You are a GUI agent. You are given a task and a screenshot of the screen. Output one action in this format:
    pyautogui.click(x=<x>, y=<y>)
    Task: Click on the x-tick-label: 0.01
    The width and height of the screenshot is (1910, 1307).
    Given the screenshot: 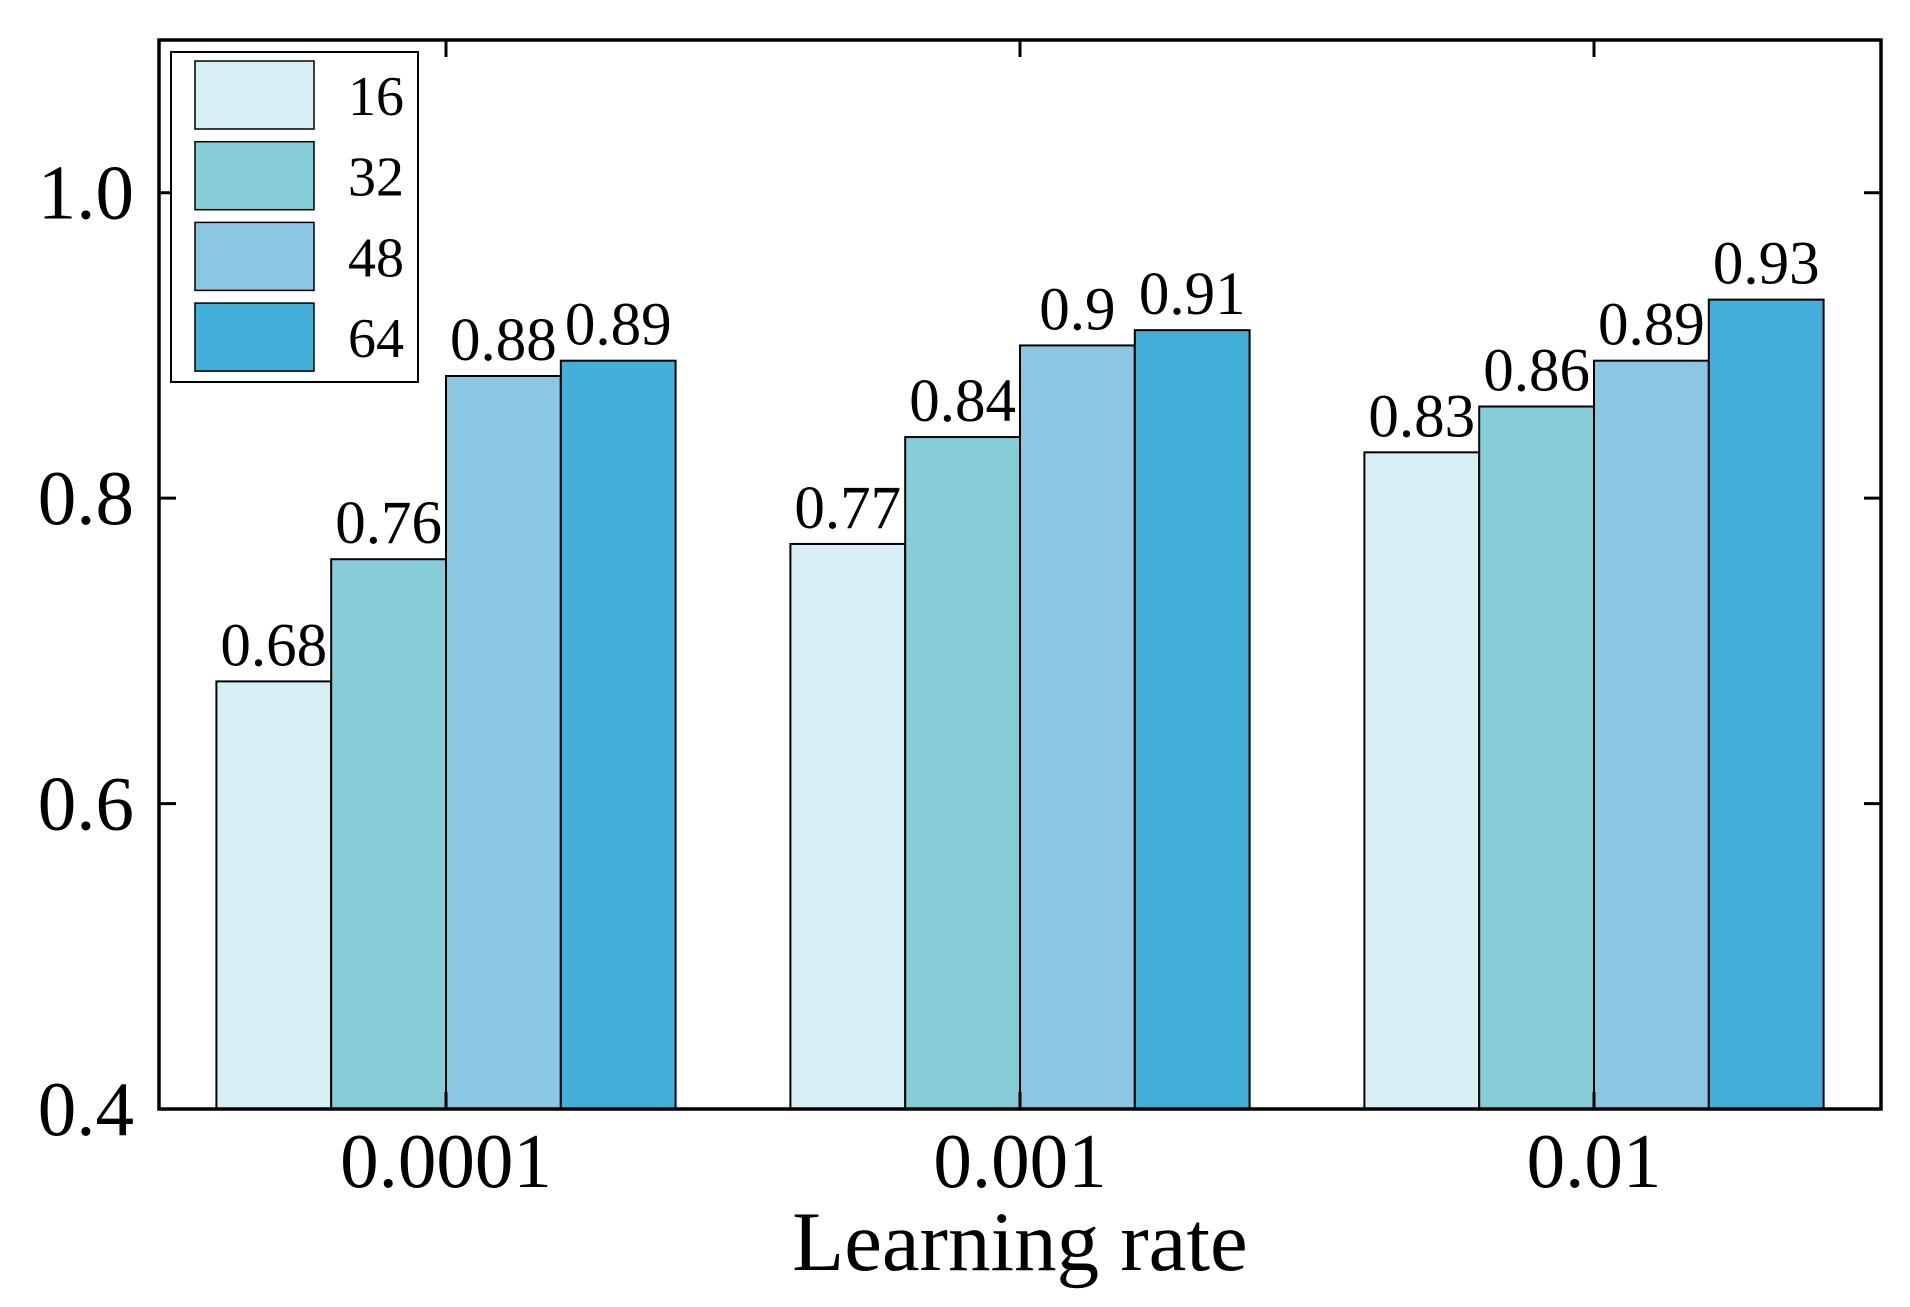 What is the action you would take?
    pyautogui.click(x=1594, y=1161)
    